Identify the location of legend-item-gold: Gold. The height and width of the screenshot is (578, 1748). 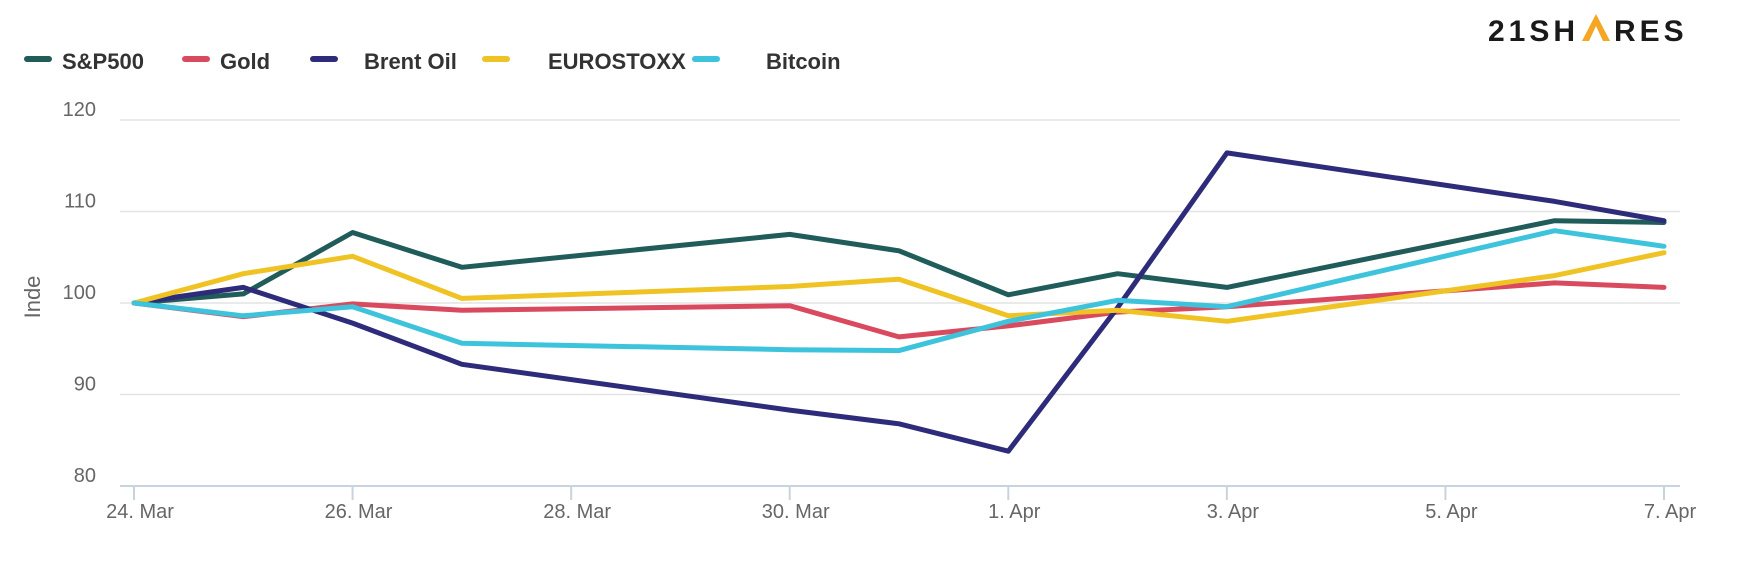
(226, 61).